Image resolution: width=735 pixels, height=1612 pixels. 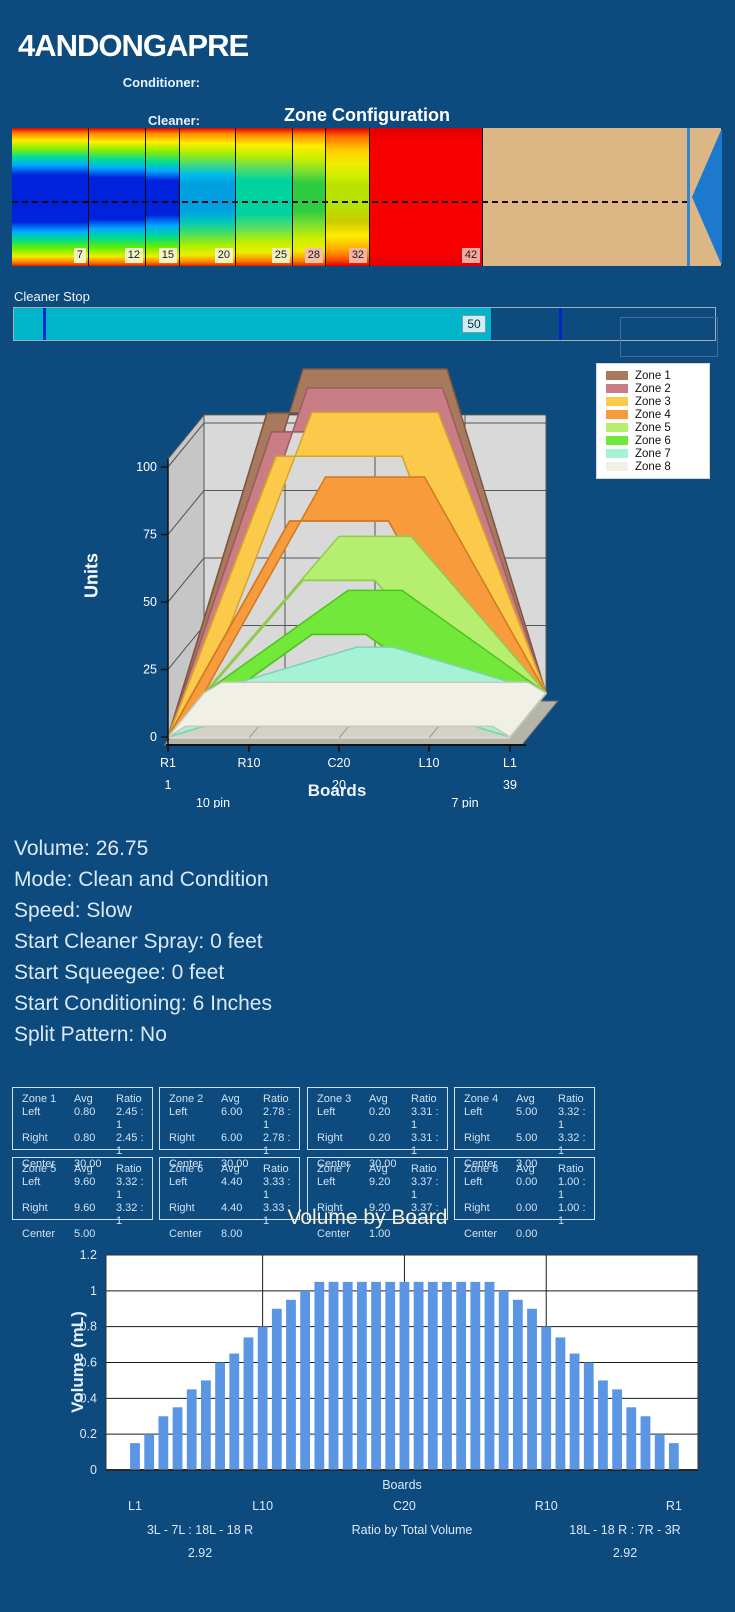 I want to click on svg-text: 18L - 18 R : 7R - 3R, so click(x=624, y=1530).